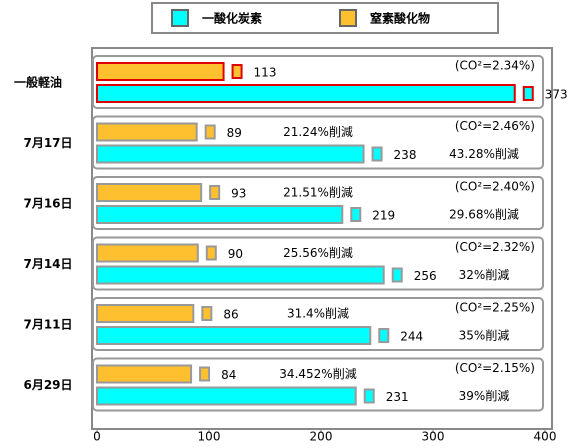  Describe the element at coordinates (556, 95) in the screenshot. I see `value-label: 373` at that location.